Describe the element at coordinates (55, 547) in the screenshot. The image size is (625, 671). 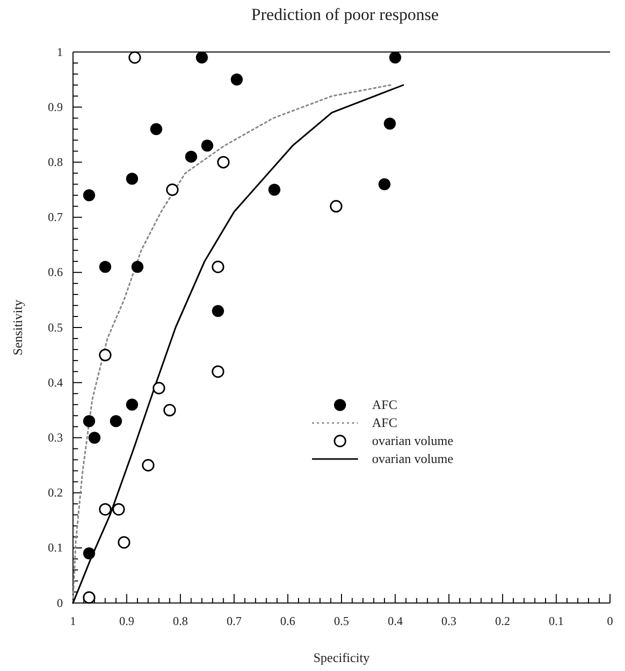
I see `y-tick-label: 0.1` at that location.